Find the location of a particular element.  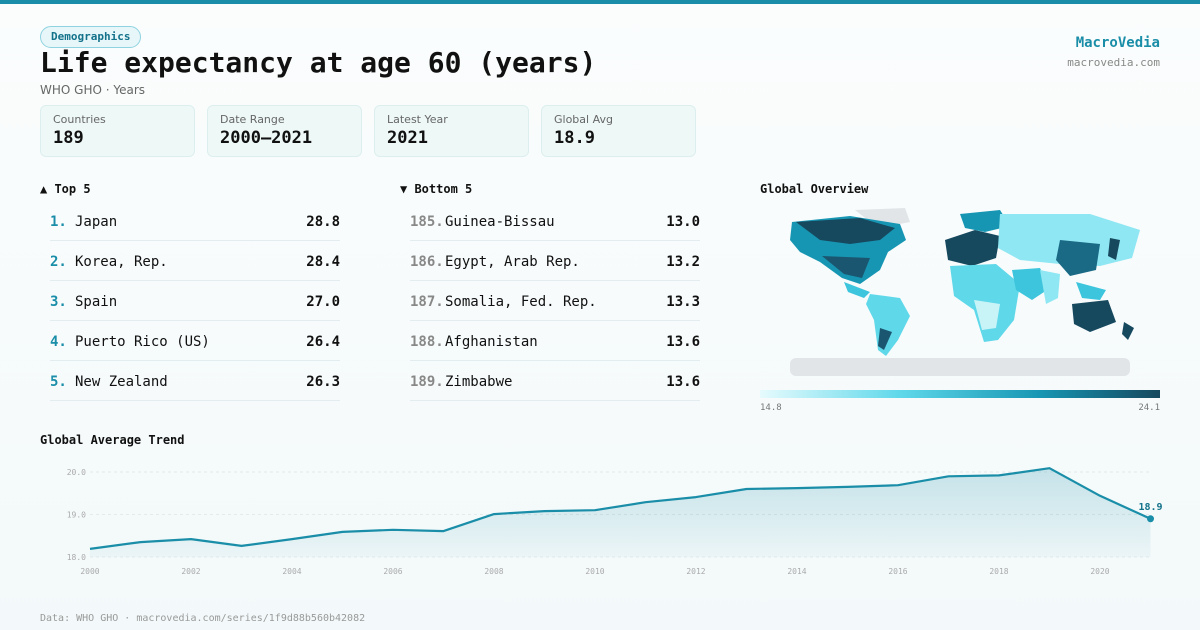

value: 28.8 is located at coordinates (323, 222).